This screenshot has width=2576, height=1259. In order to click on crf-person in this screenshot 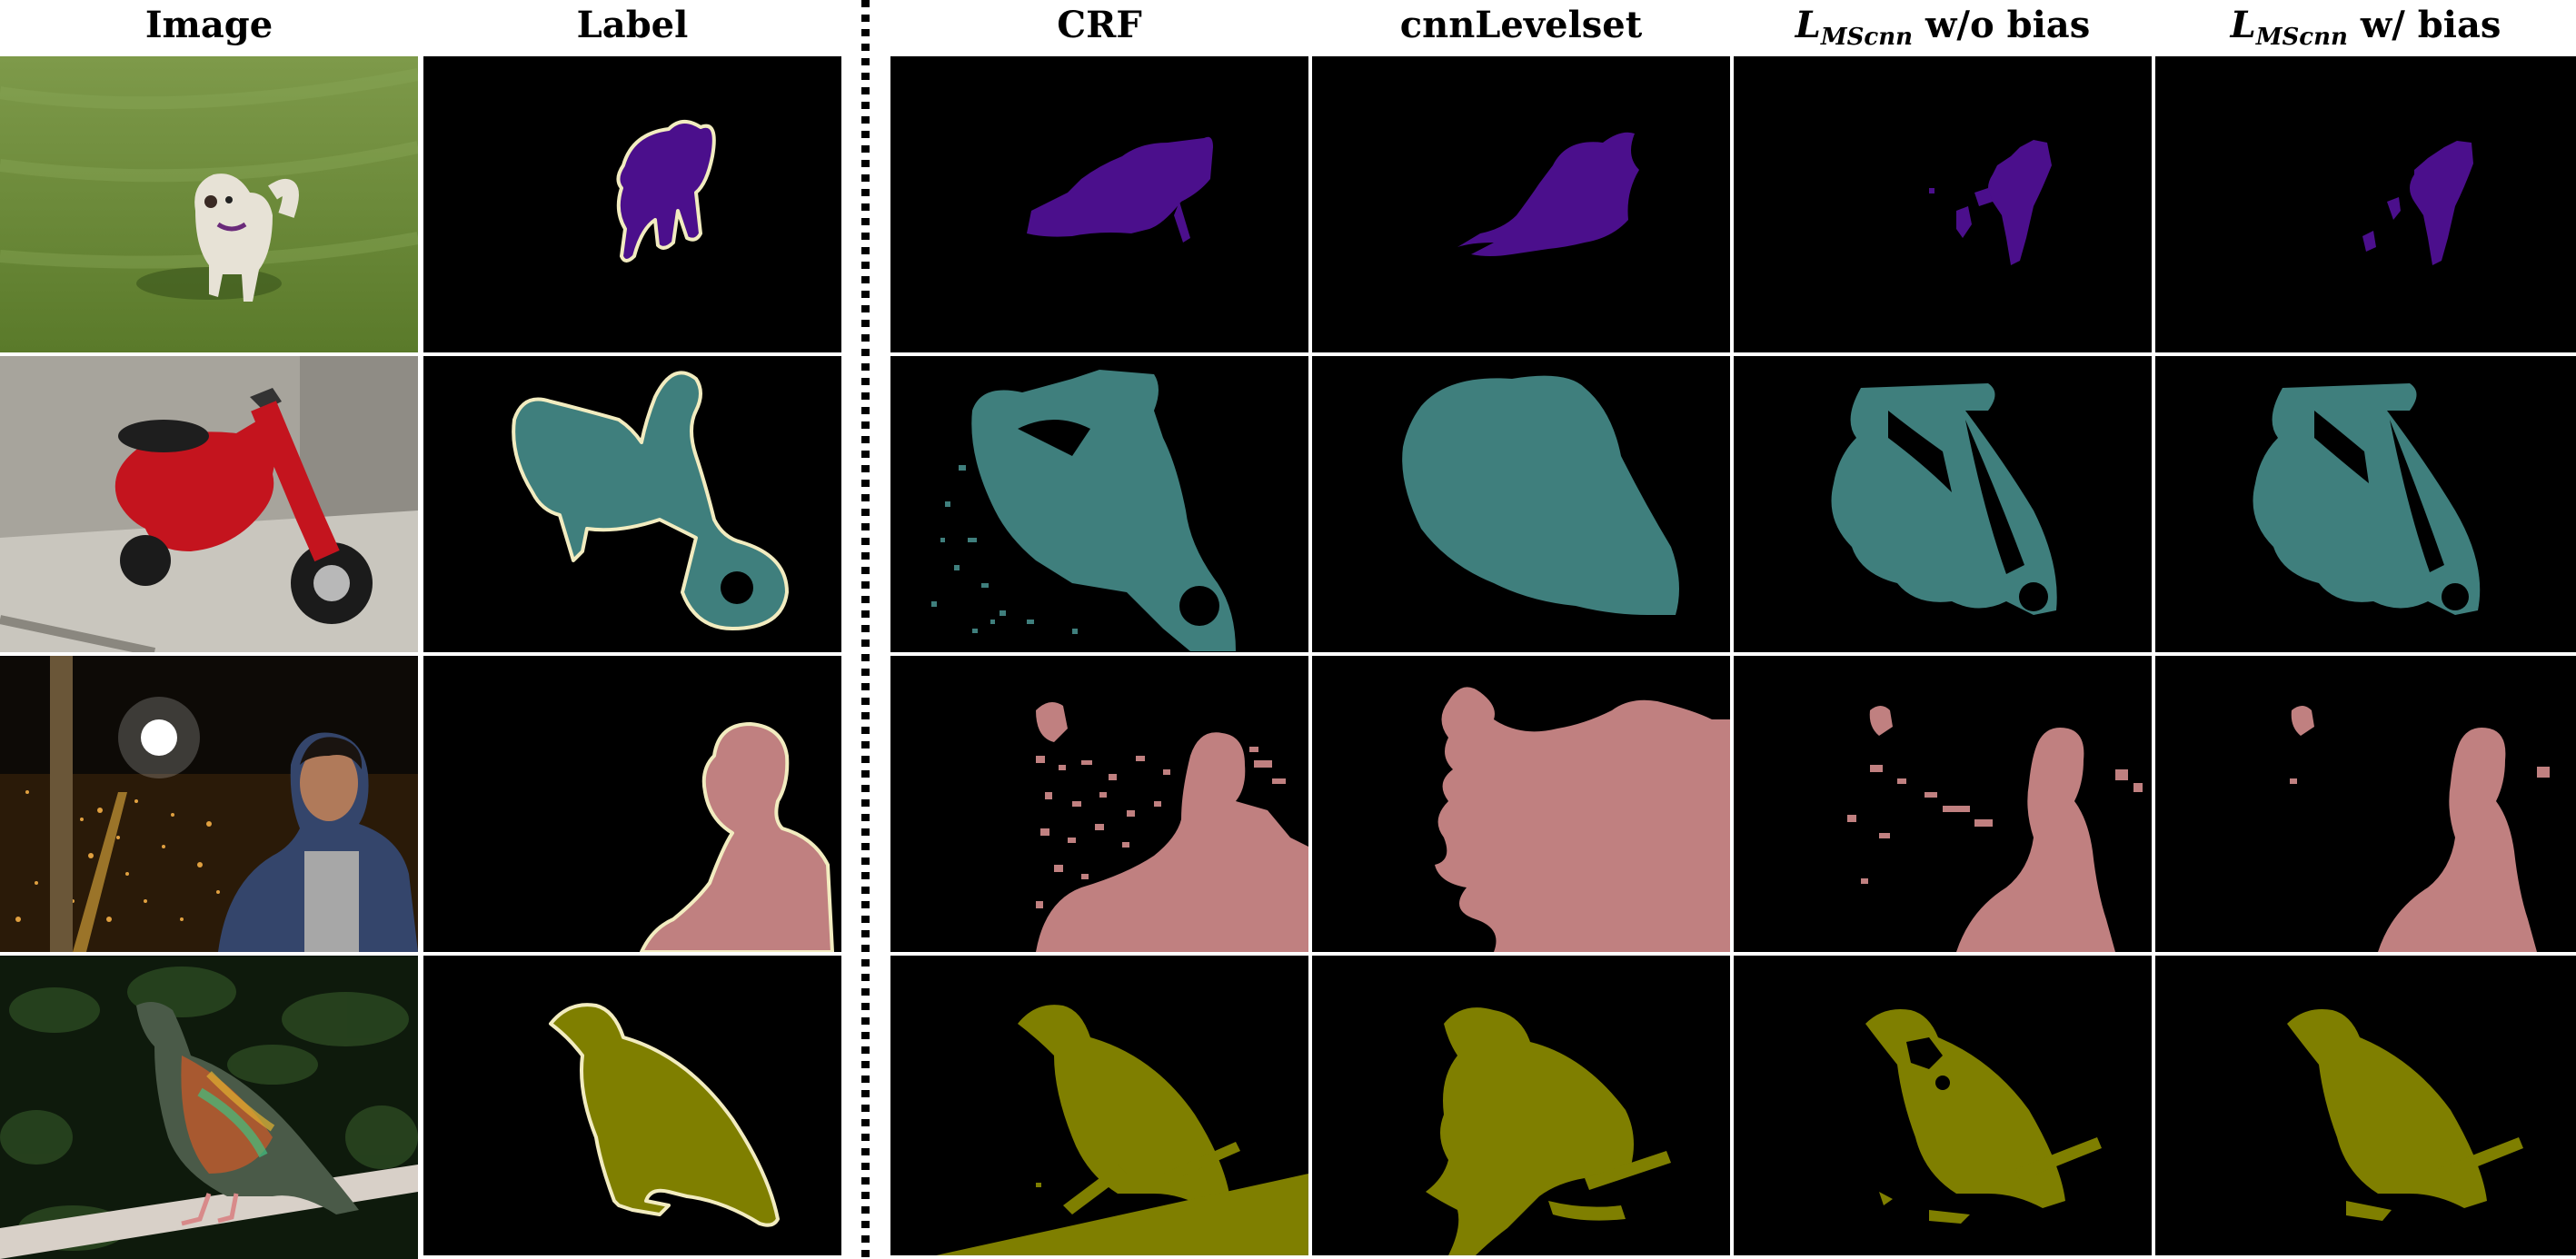, I will do `click(1099, 804)`.